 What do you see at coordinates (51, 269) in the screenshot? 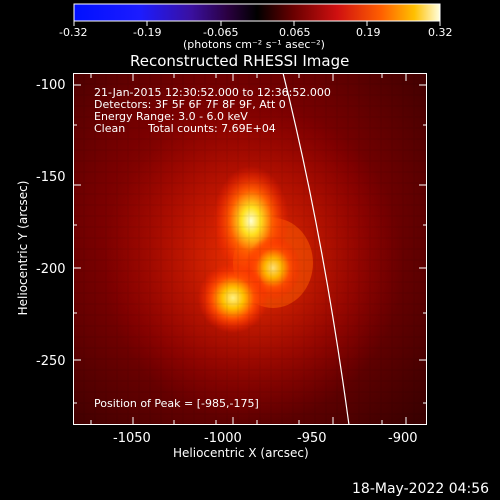
I see `y-tick-label: -200` at bounding box center [51, 269].